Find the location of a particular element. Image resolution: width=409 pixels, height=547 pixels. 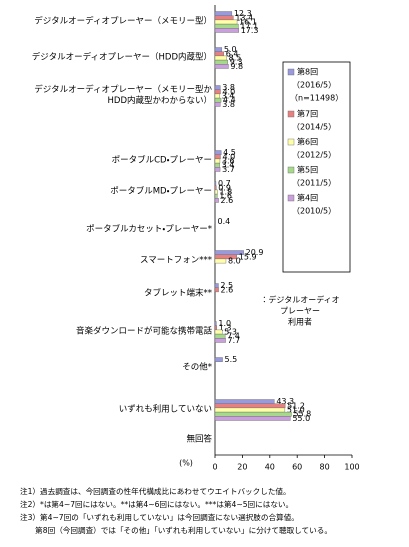

value-label: 1.0 is located at coordinates (224, 323).